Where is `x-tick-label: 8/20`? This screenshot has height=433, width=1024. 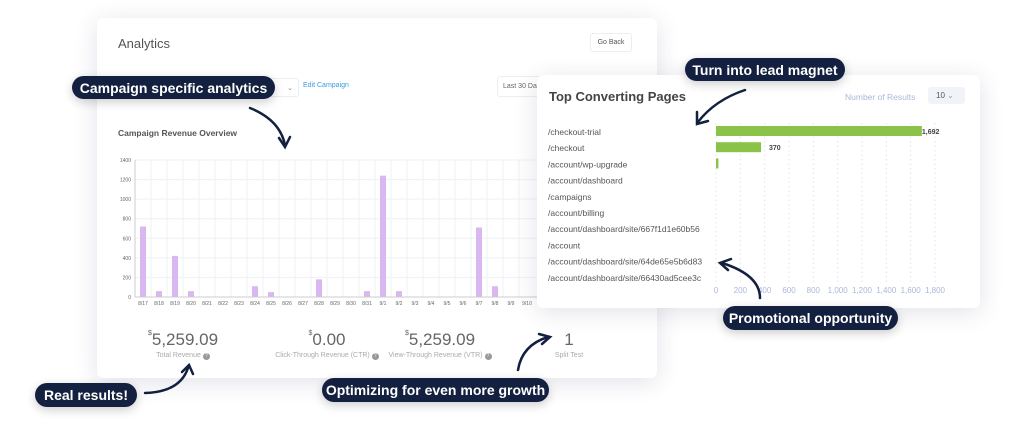 x-tick-label: 8/20 is located at coordinates (191, 304).